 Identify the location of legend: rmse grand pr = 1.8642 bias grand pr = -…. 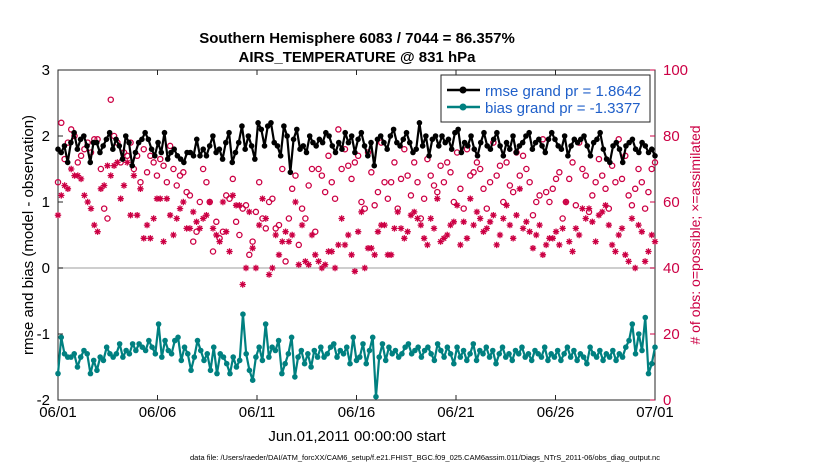
(545, 98).